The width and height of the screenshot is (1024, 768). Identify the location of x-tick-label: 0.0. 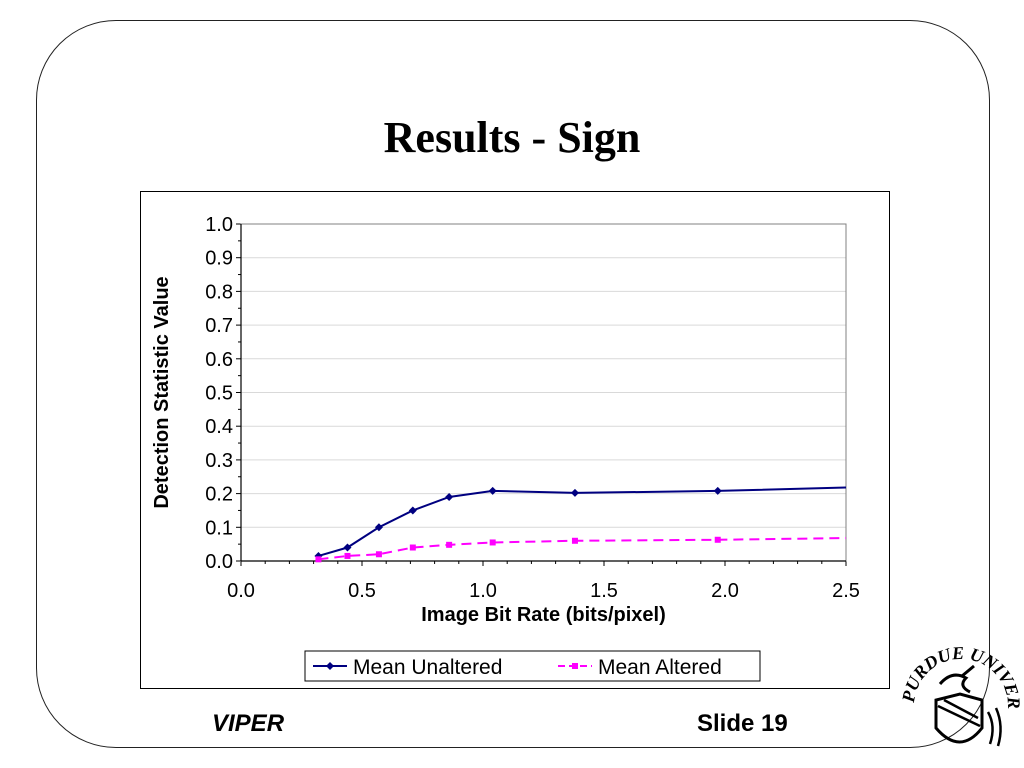
(241, 591).